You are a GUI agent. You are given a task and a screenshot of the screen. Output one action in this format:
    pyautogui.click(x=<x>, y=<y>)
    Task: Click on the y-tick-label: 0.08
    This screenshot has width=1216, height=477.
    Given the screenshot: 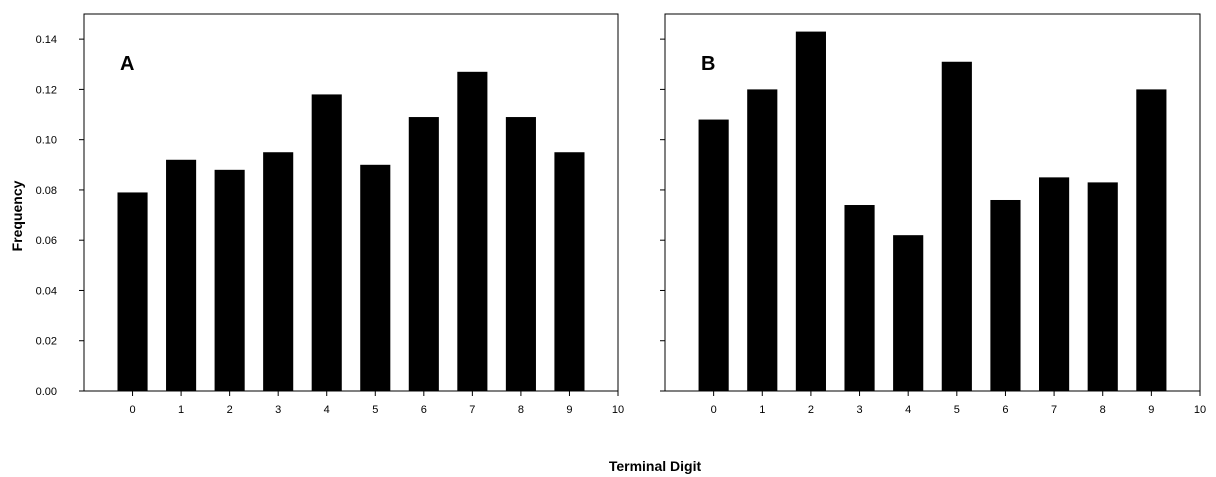 What is the action you would take?
    pyautogui.click(x=46, y=191)
    